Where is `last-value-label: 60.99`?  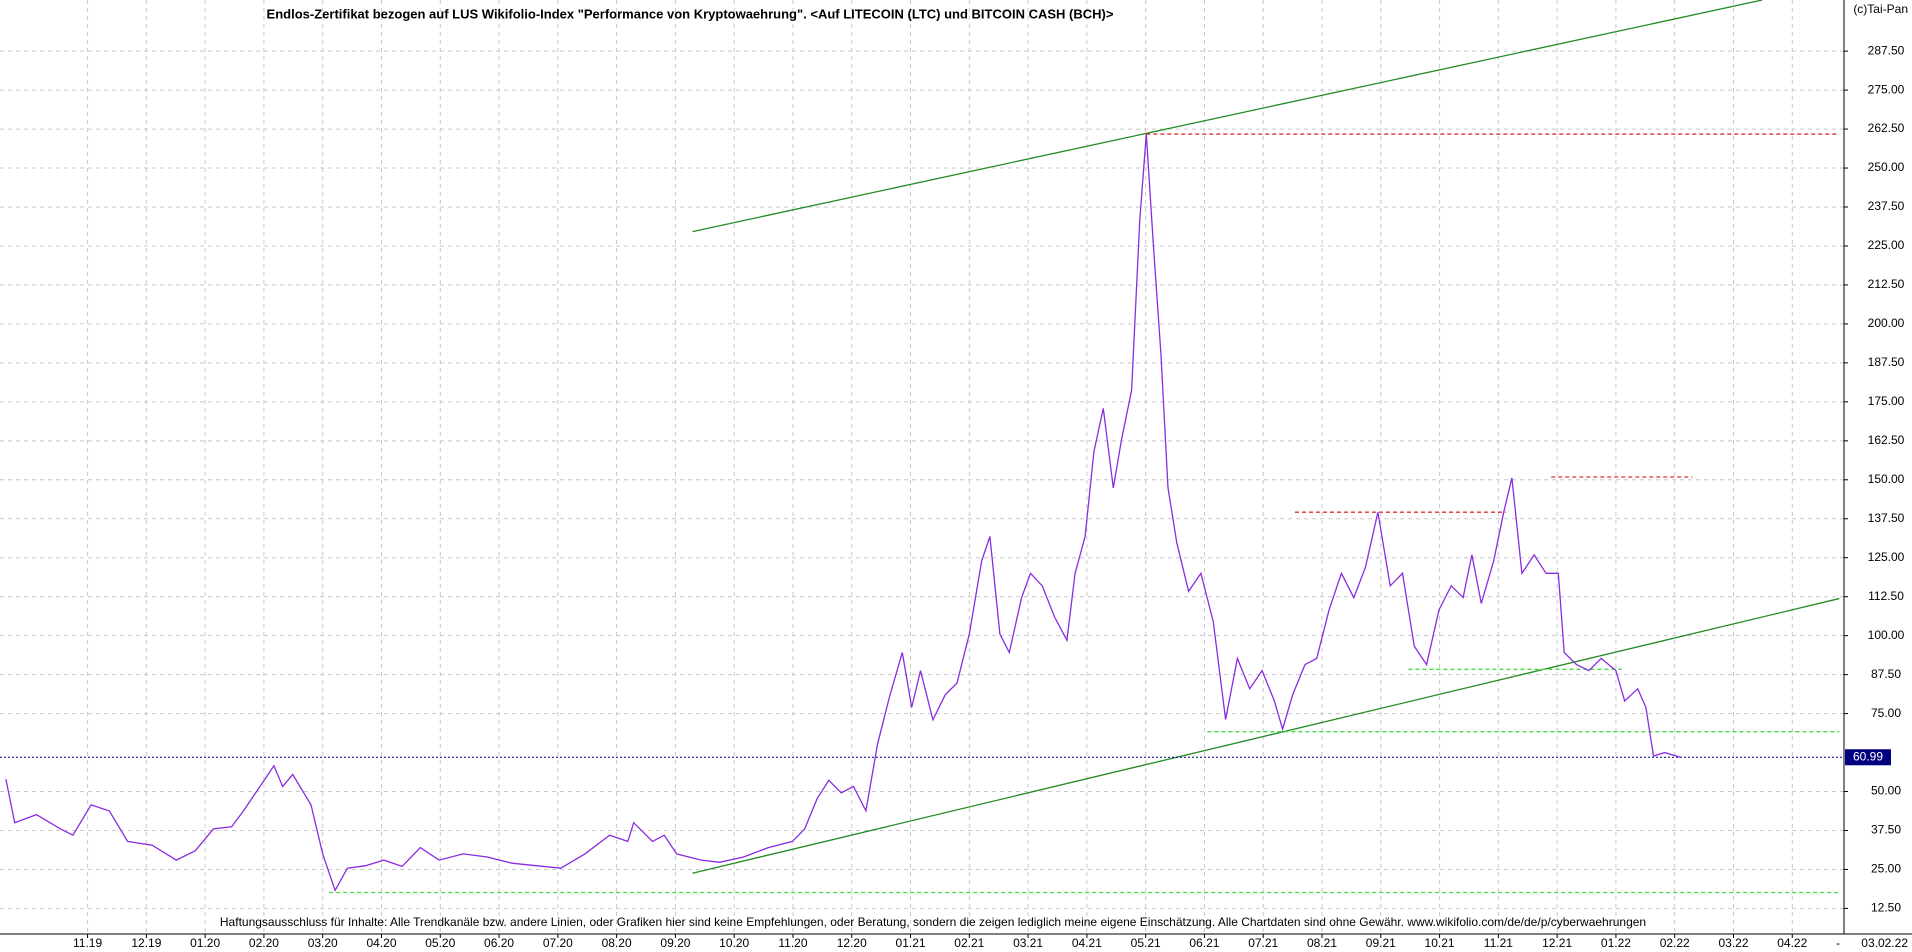
last-value-label: 60.99 is located at coordinates (1868, 756).